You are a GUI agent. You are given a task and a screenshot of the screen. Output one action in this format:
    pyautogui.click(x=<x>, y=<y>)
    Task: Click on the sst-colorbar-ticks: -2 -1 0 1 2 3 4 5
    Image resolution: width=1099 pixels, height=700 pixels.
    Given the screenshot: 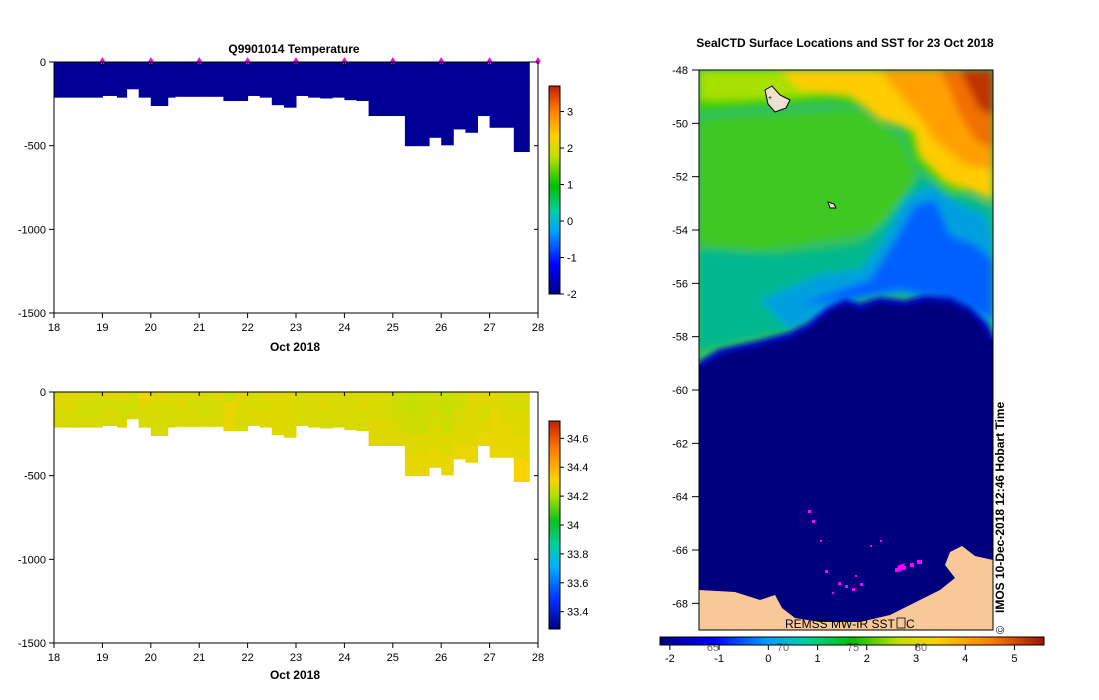 What is the action you would take?
    pyautogui.click(x=841, y=655)
    